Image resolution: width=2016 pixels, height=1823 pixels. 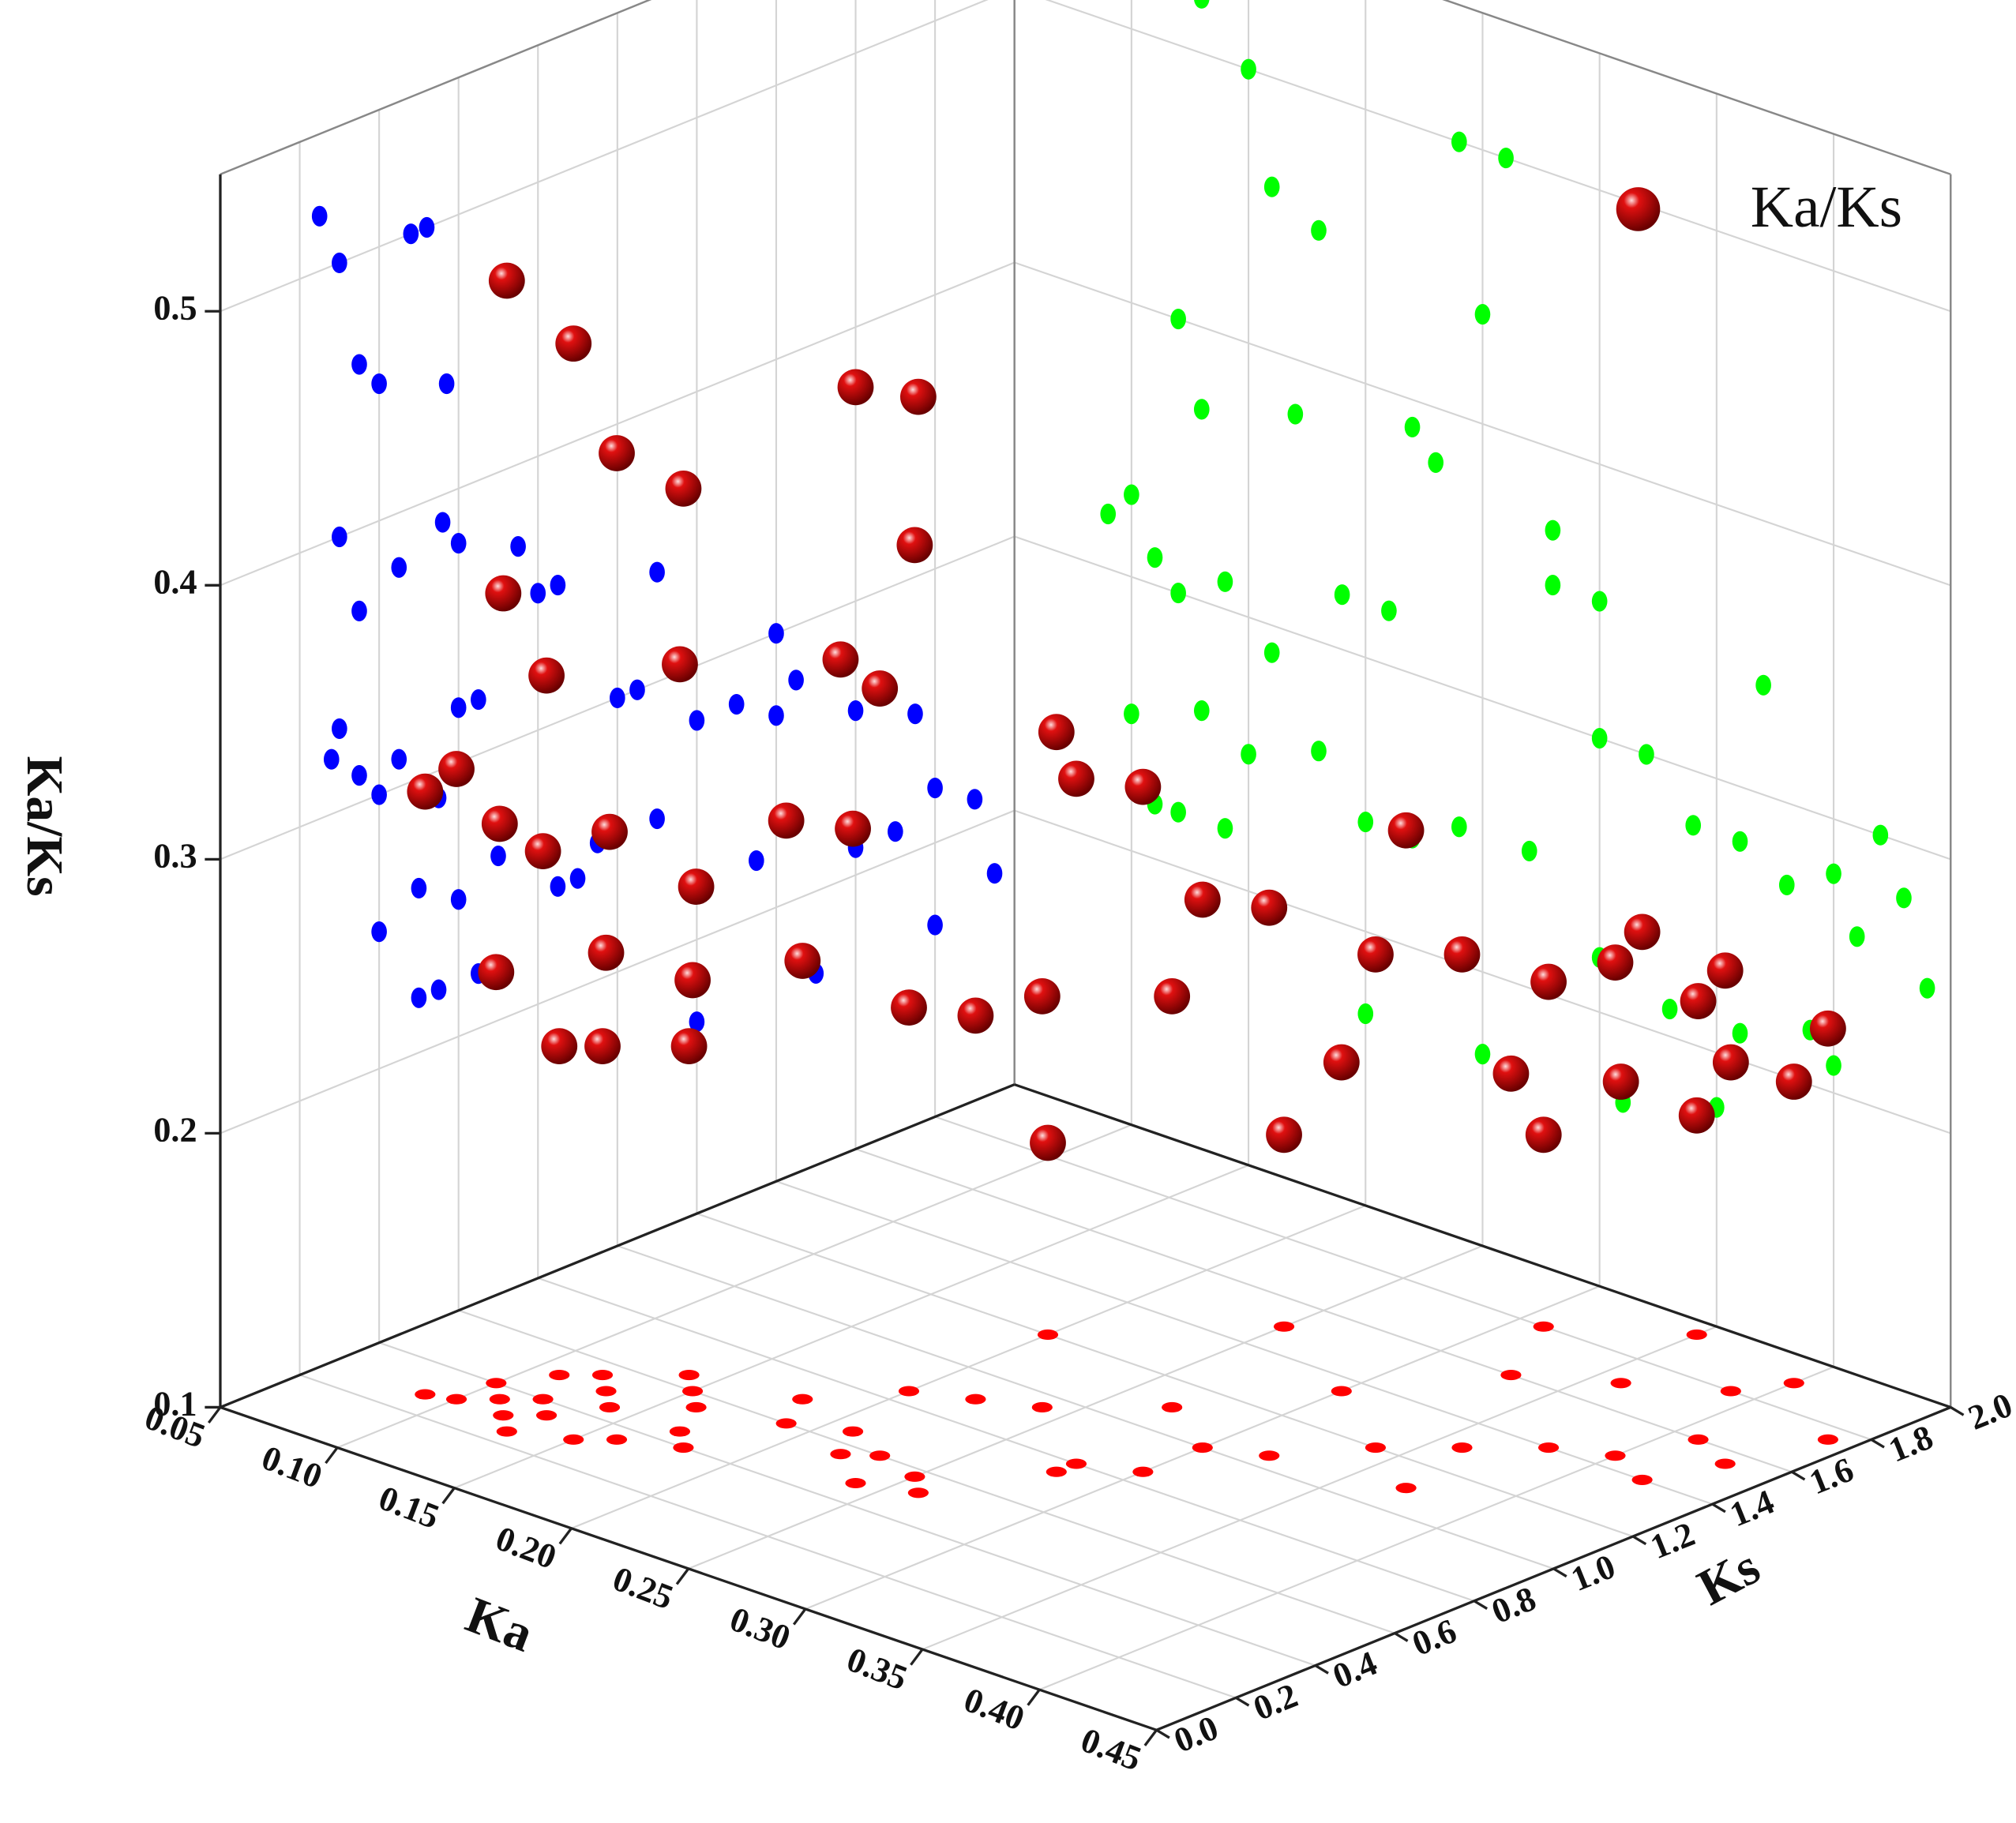 I want to click on z-tick-label: 0.1, so click(x=175, y=1404).